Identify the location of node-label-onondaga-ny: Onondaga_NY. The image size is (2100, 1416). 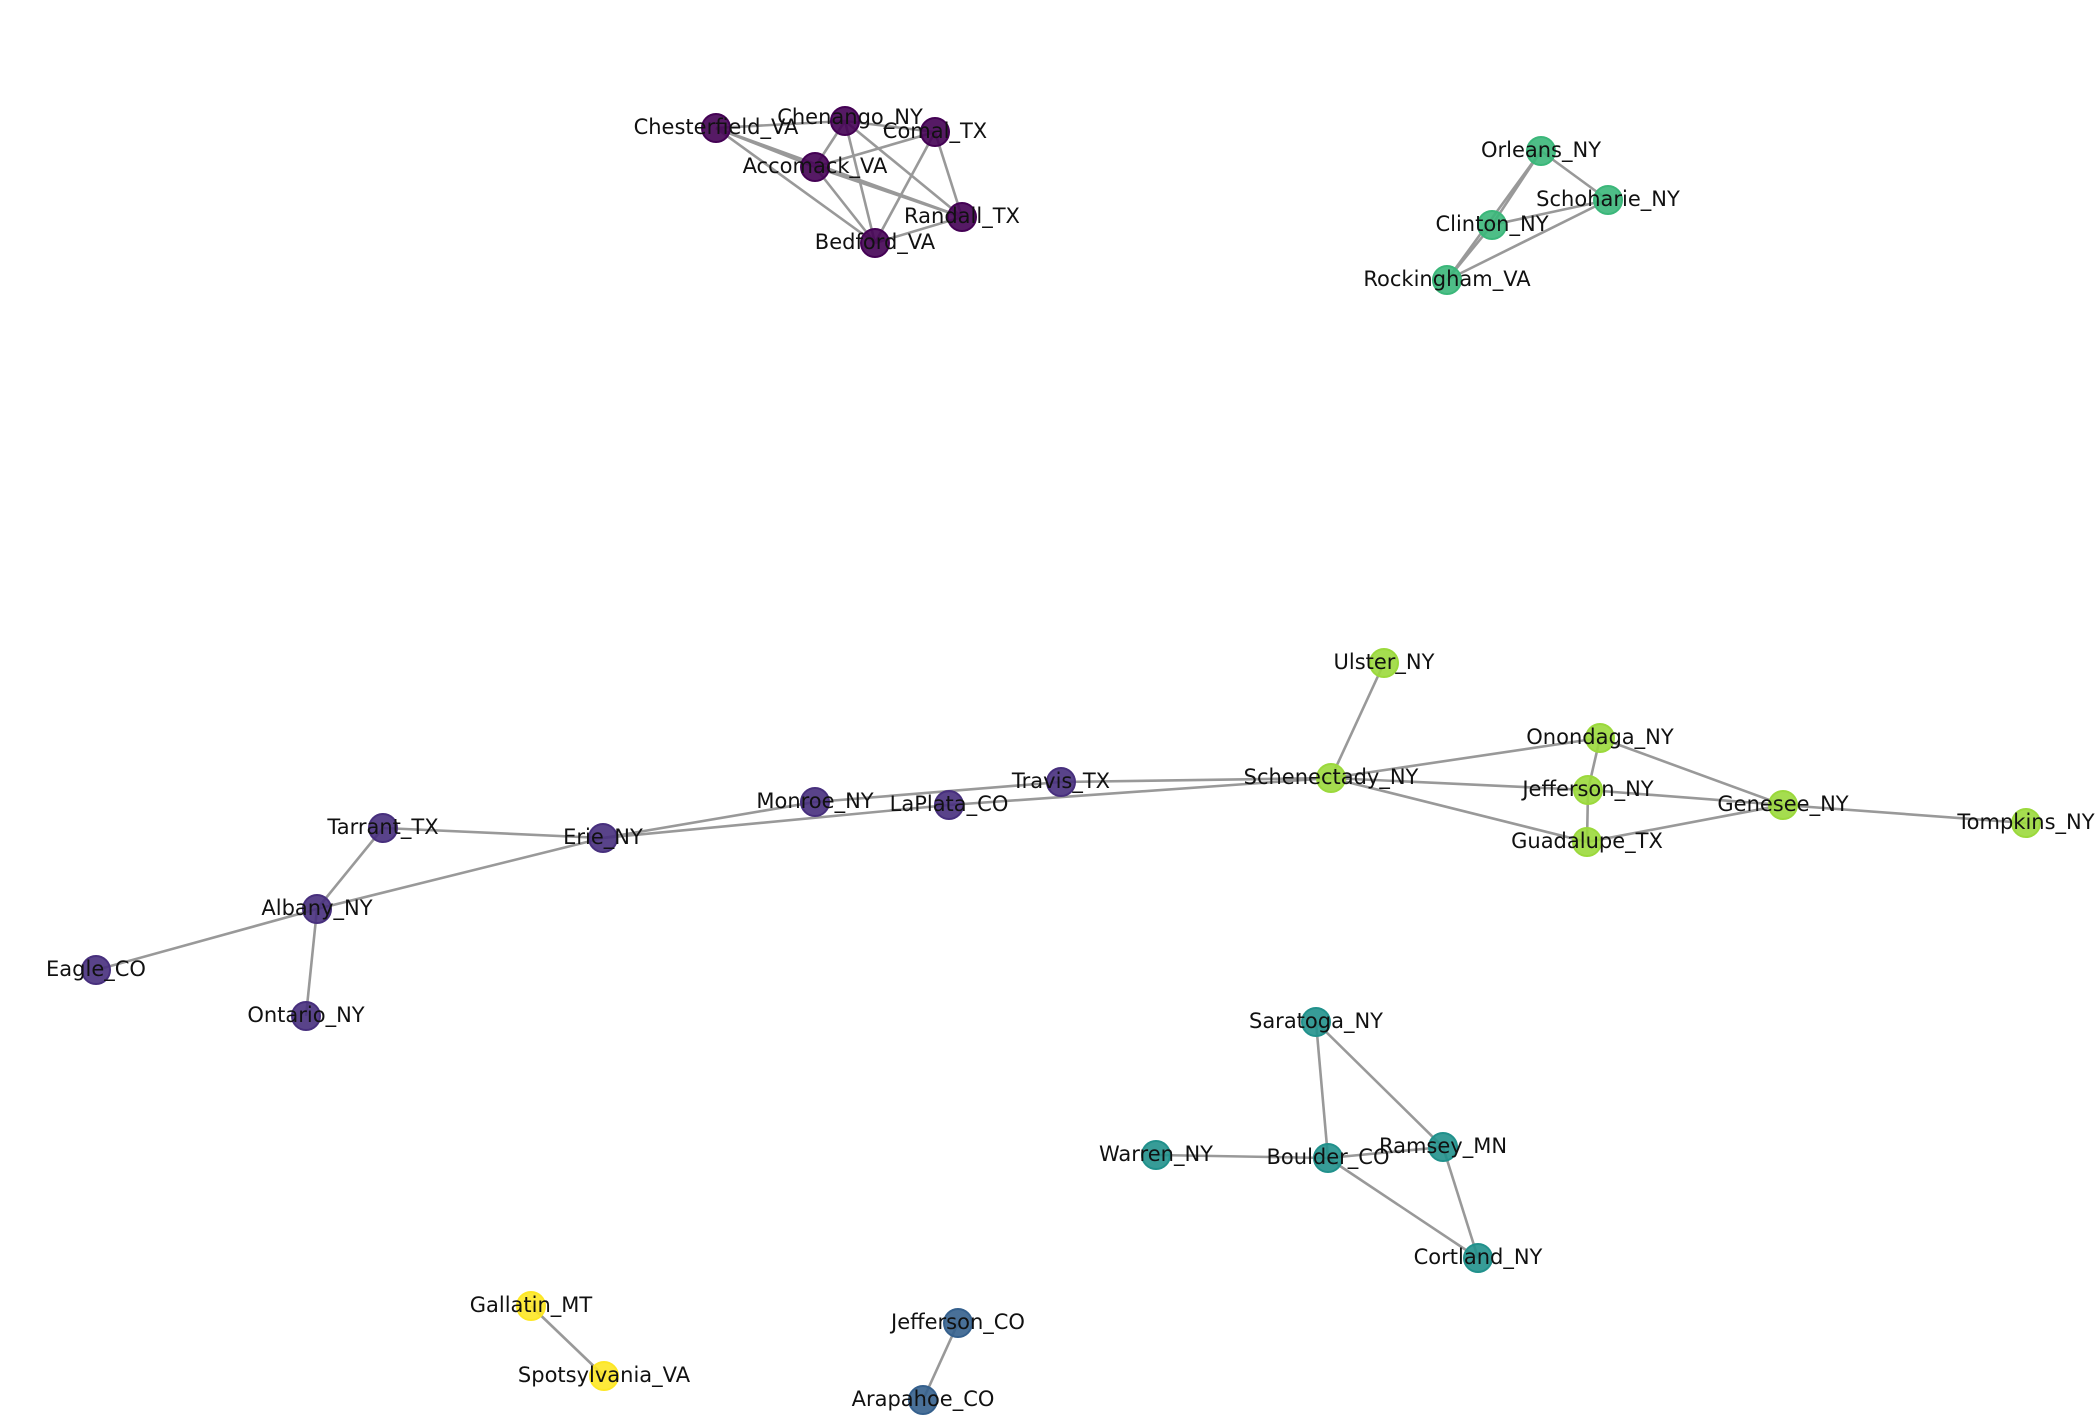
(1600, 737).